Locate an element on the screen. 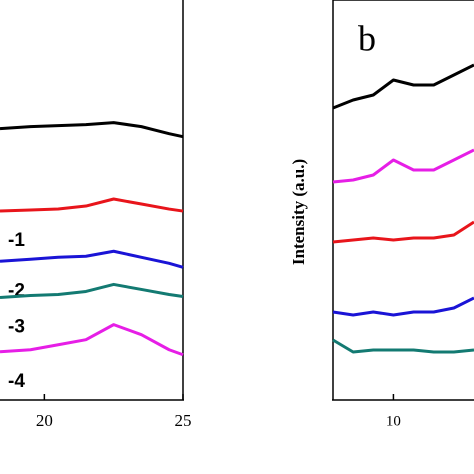 The height and width of the screenshot is (474, 474). series-label: -3 is located at coordinates (16, 327).